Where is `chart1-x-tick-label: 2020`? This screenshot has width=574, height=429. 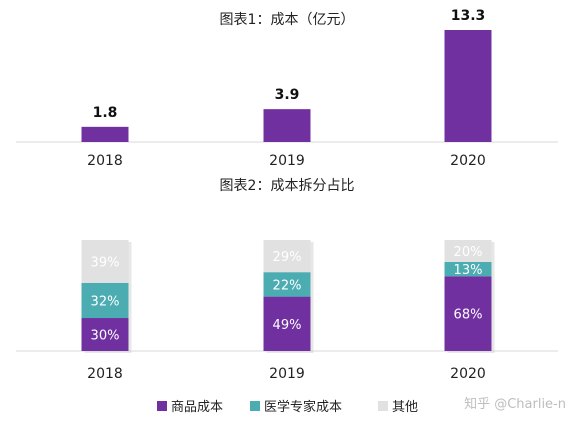
chart1-x-tick-label: 2020 is located at coordinates (468, 161).